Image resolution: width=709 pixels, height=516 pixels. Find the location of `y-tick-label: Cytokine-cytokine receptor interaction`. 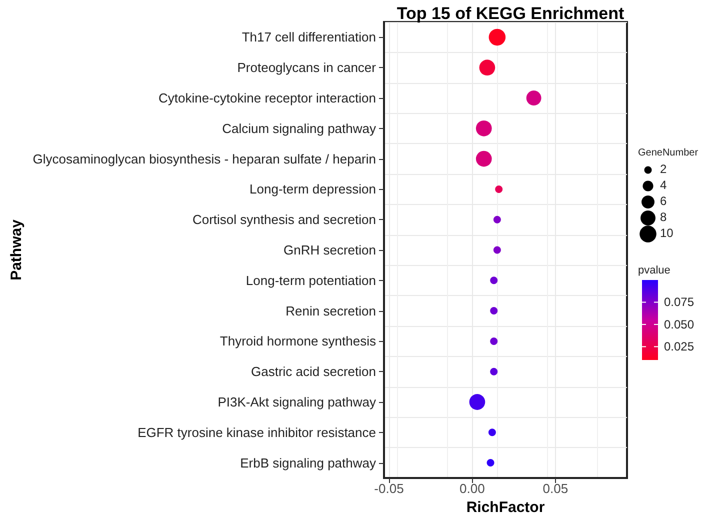

y-tick-label: Cytokine-cytokine receptor interaction is located at coordinates (267, 98).